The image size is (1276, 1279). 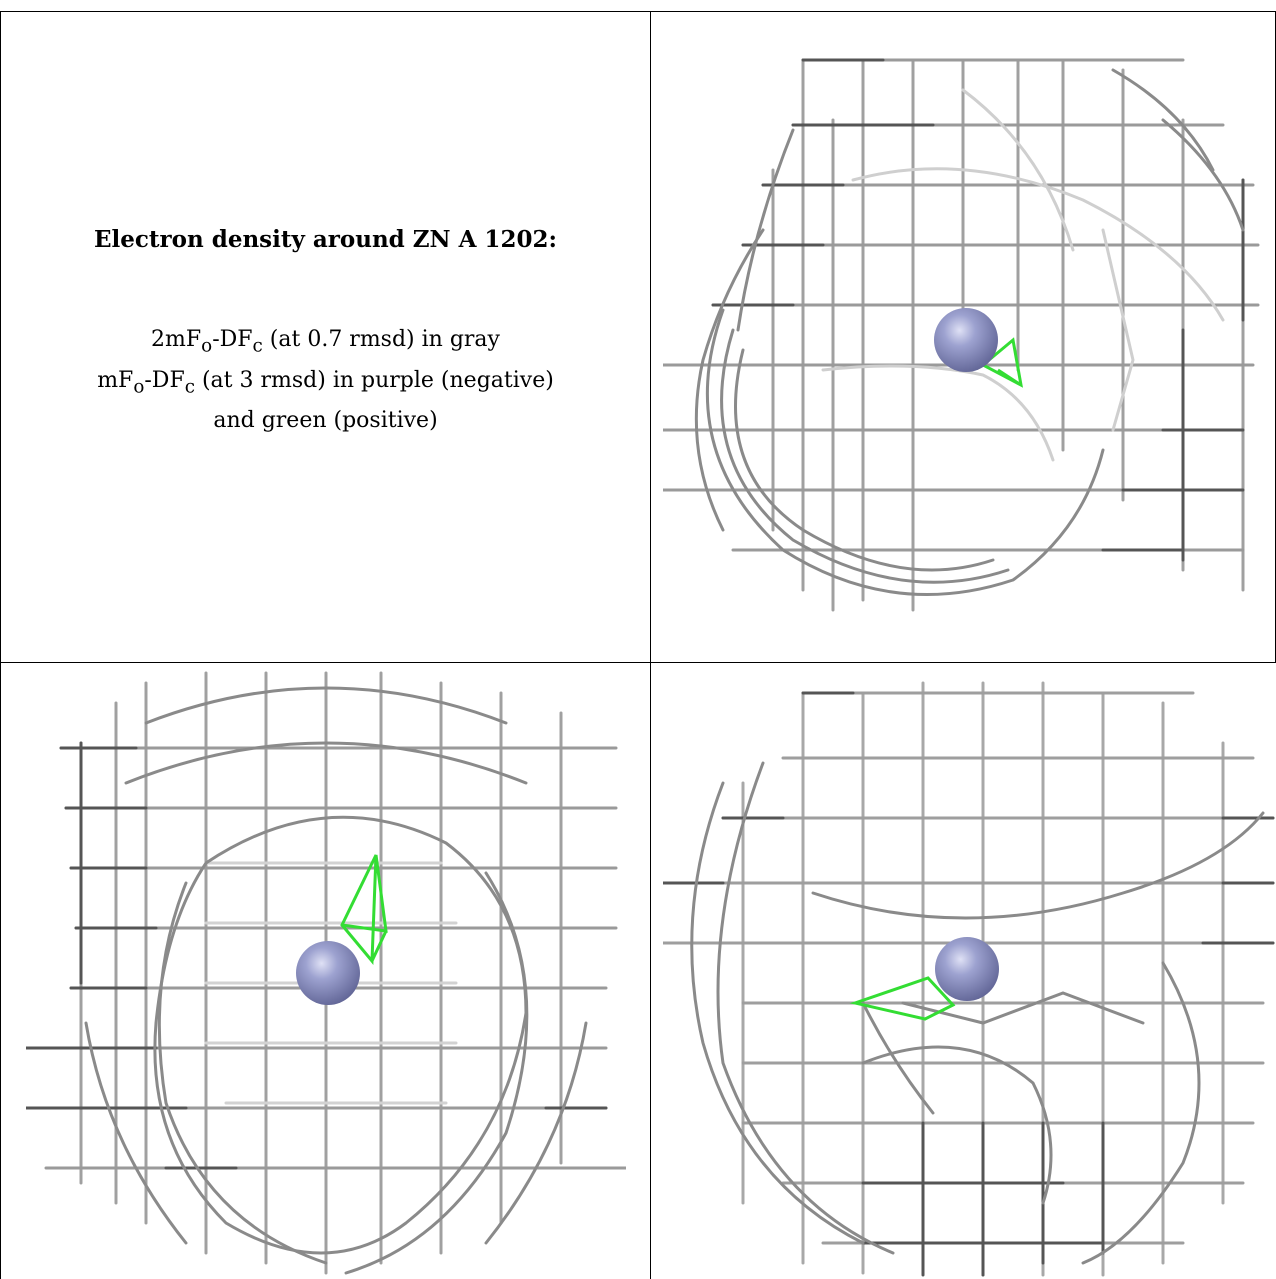 What do you see at coordinates (325, 382) in the screenshot?
I see `legend-line-2: mFo-DFc (at 3 rmsd) in purple (negative)` at bounding box center [325, 382].